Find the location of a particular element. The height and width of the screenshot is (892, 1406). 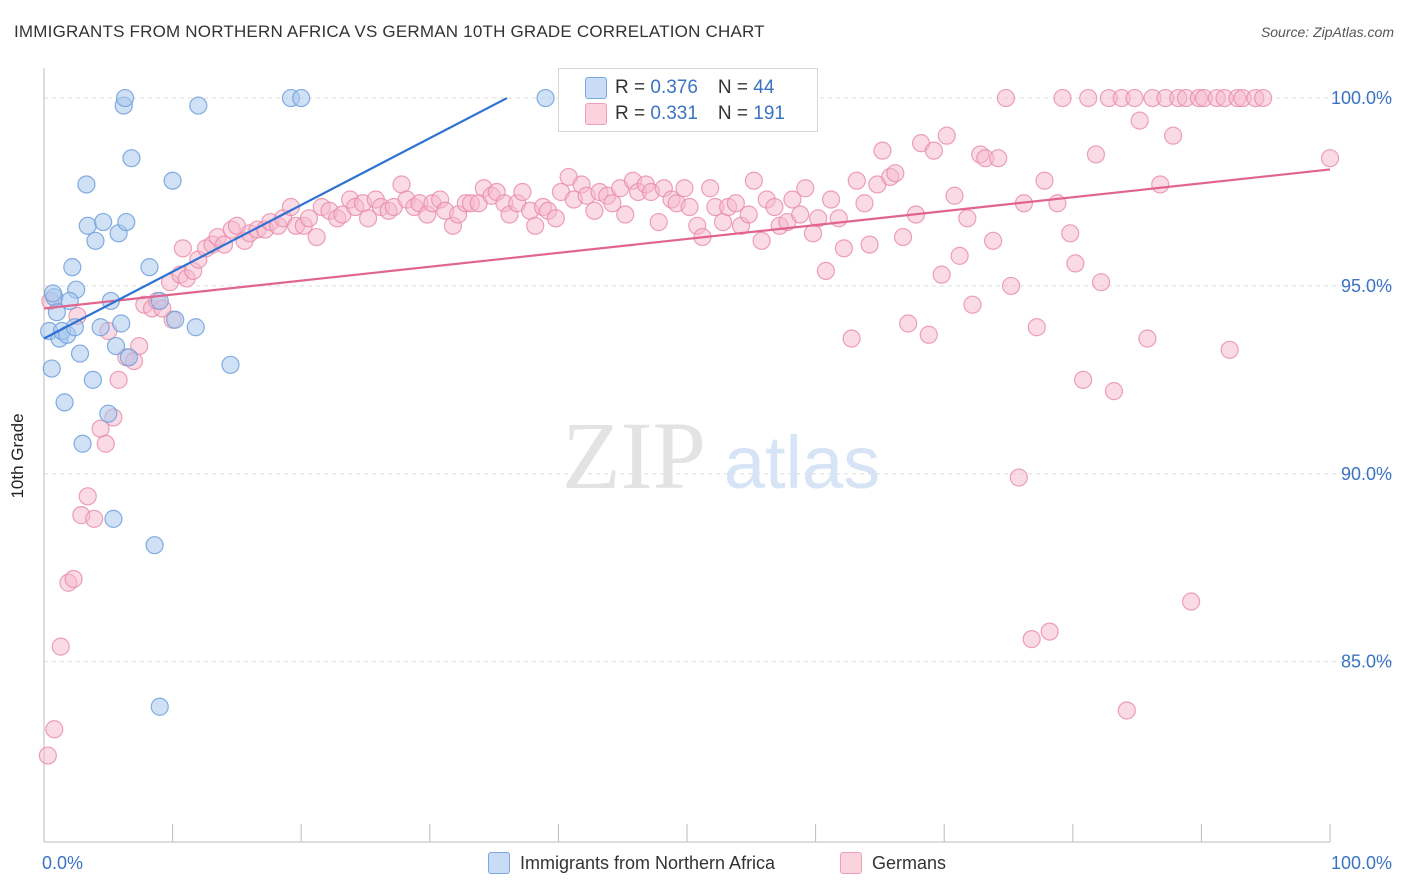

y-tick-label: 90.0% is located at coordinates (1366, 474).